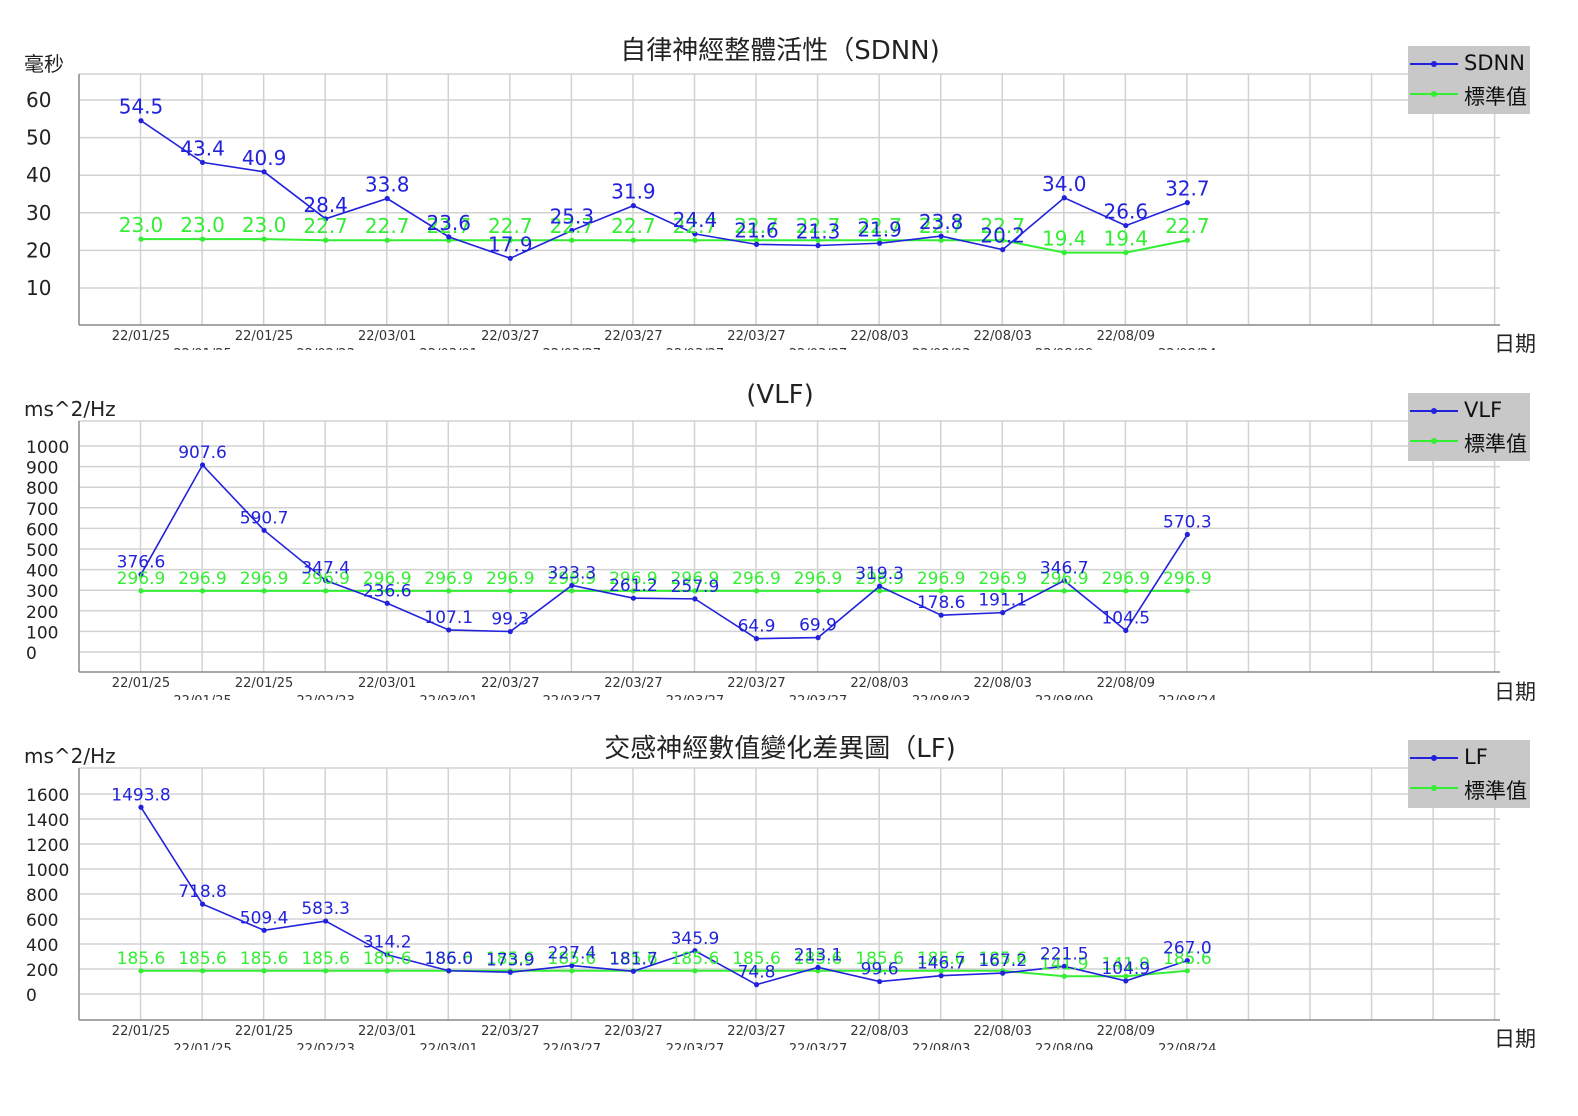  Describe the element at coordinates (1495, 791) in the screenshot. I see `legend-label: 標準值` at that location.